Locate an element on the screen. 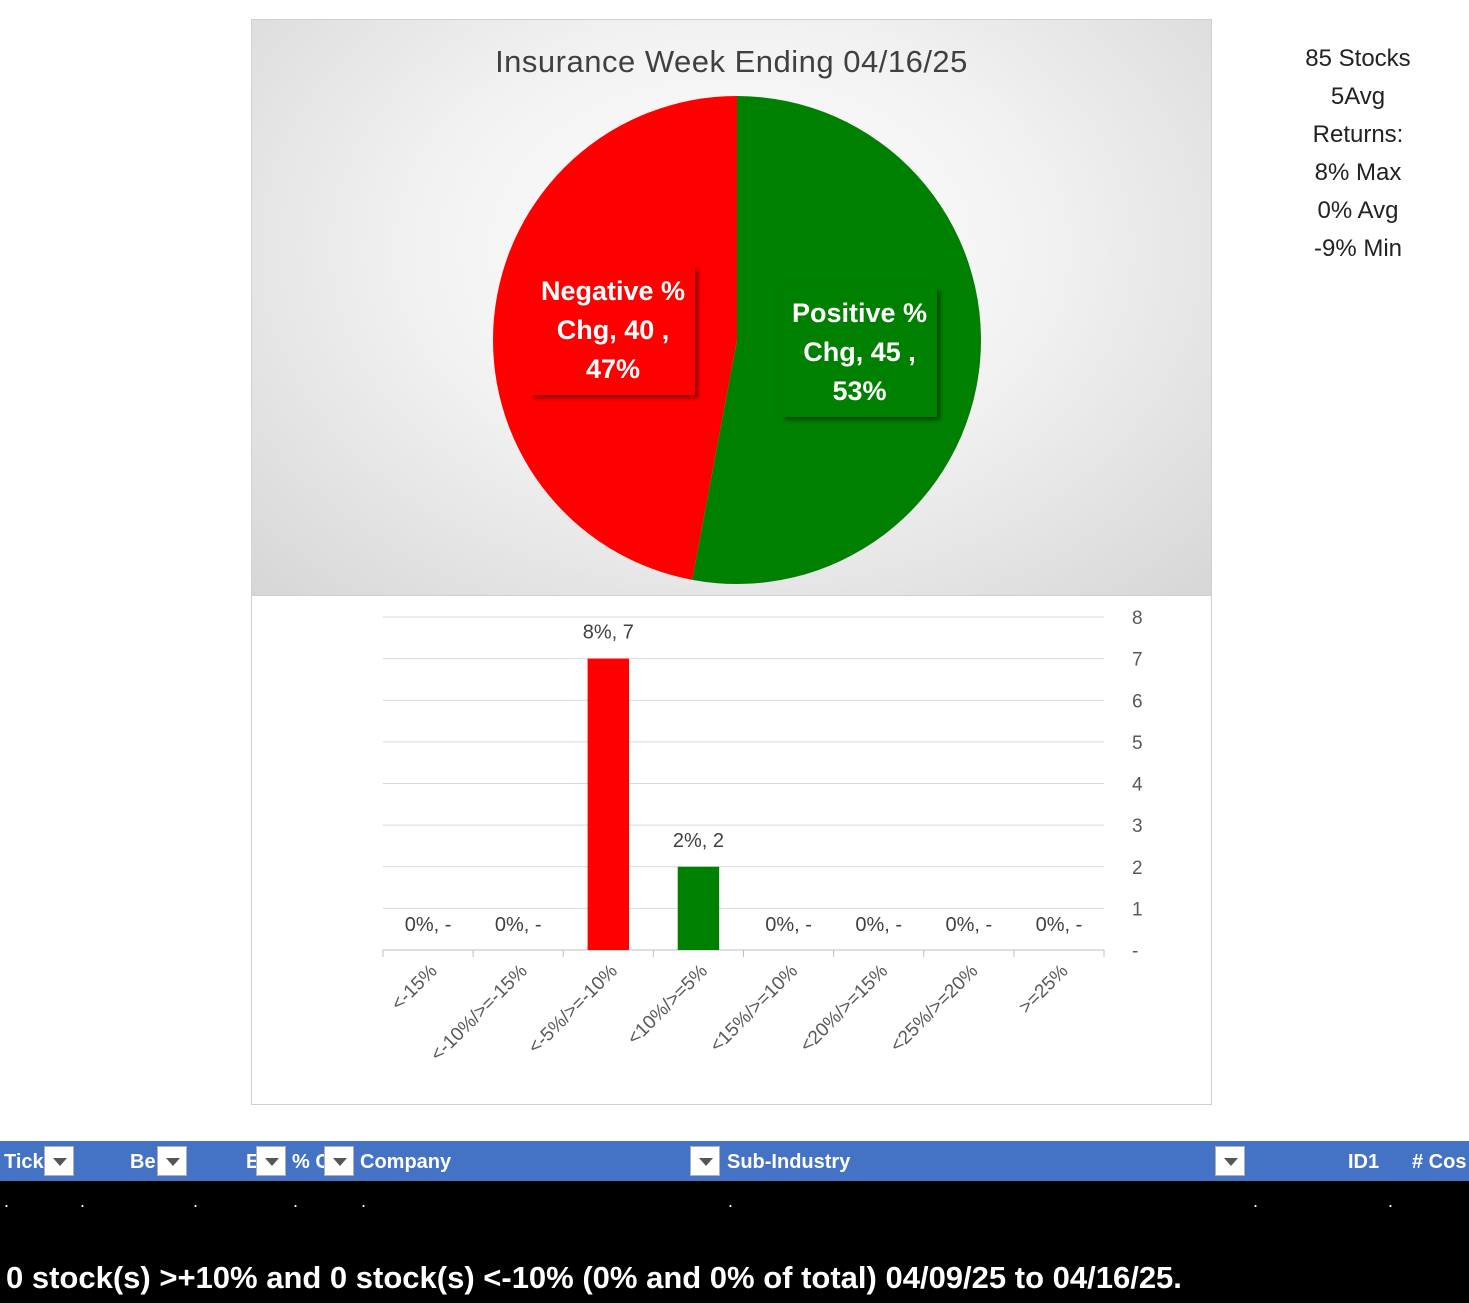 This screenshot has height=1303, width=1469. x-category-label: <-5%/>=-10% is located at coordinates (572, 1009).